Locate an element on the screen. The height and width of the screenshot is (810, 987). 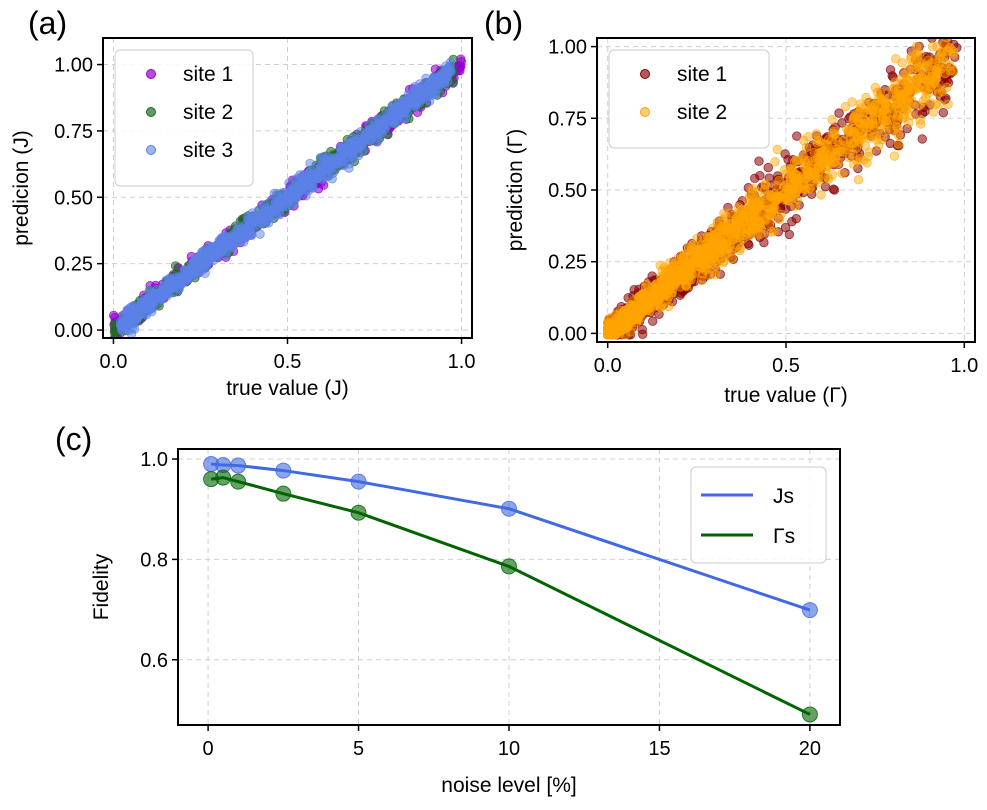
panel-label: (c) is located at coordinates (73, 439).